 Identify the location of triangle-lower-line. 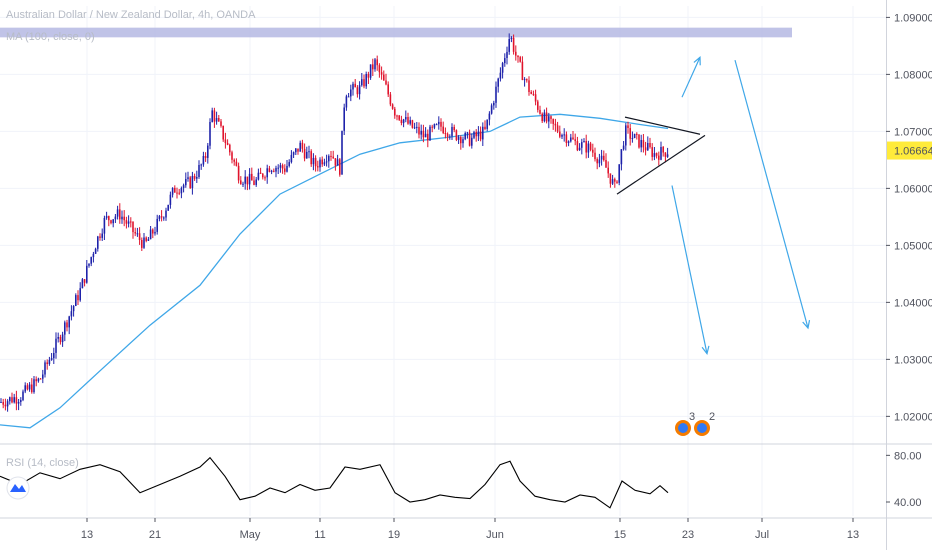
(661, 164).